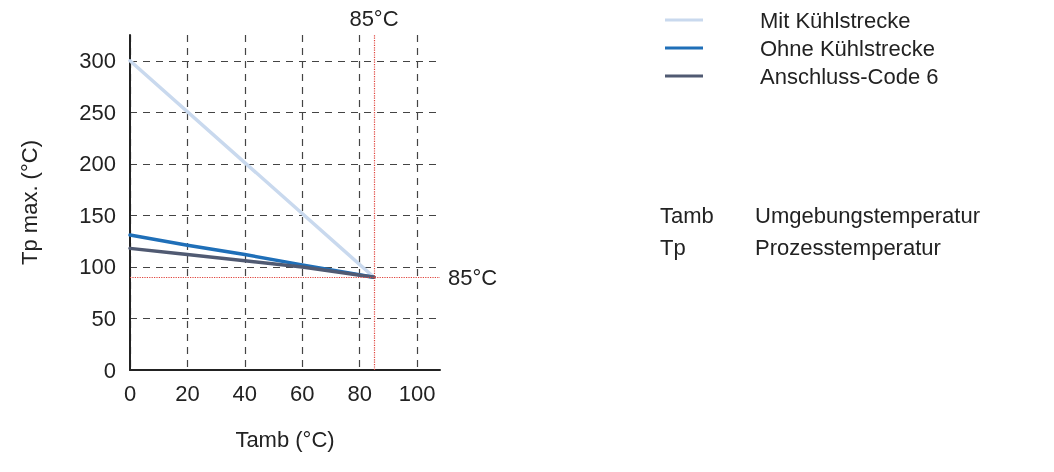  I want to click on y-tick-label: 150, so click(97, 215).